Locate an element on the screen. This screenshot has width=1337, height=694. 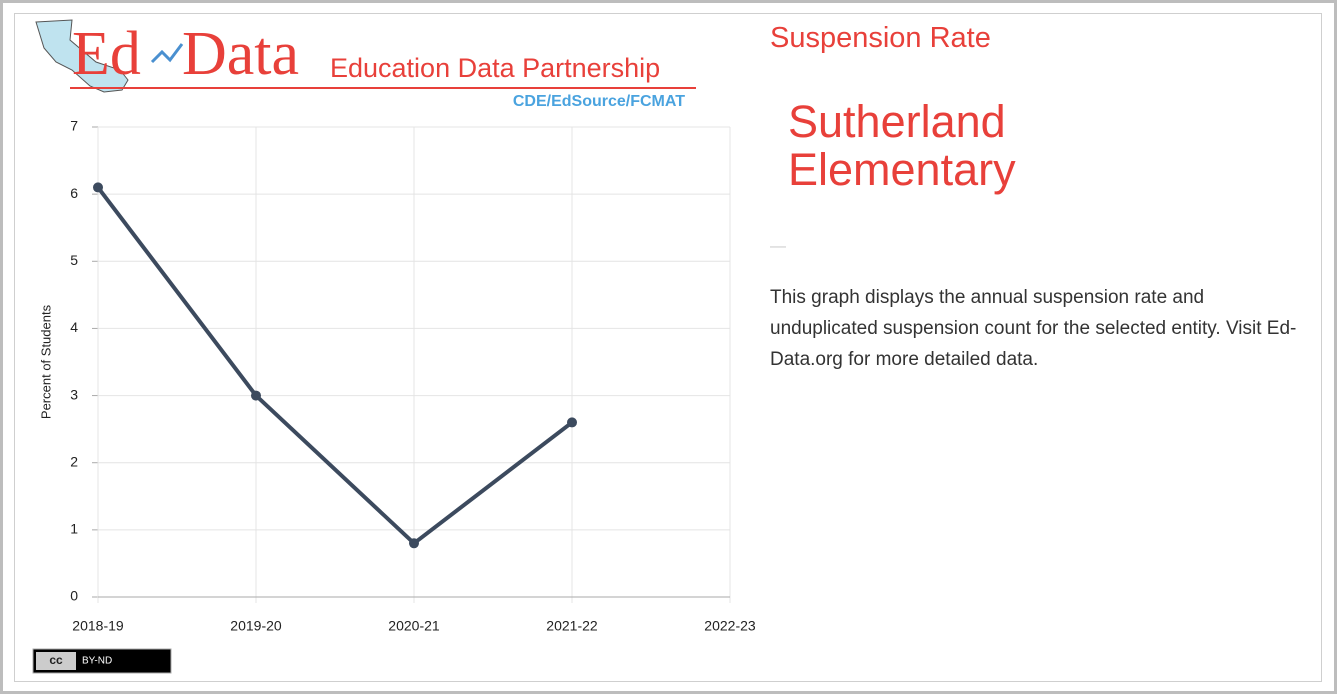
y-tick-label: 7 is located at coordinates (74, 126).